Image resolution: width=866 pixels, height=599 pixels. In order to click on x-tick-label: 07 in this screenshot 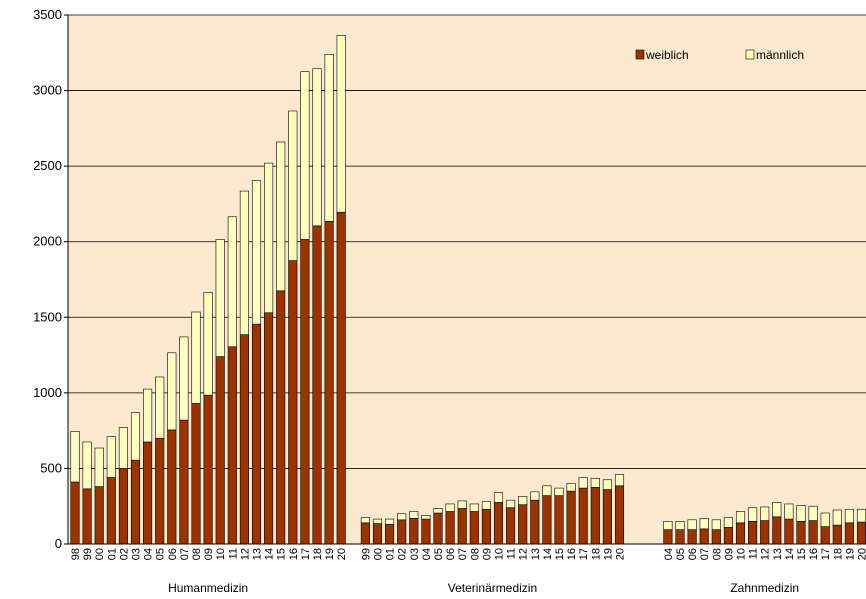, I will do `click(185, 554)`.